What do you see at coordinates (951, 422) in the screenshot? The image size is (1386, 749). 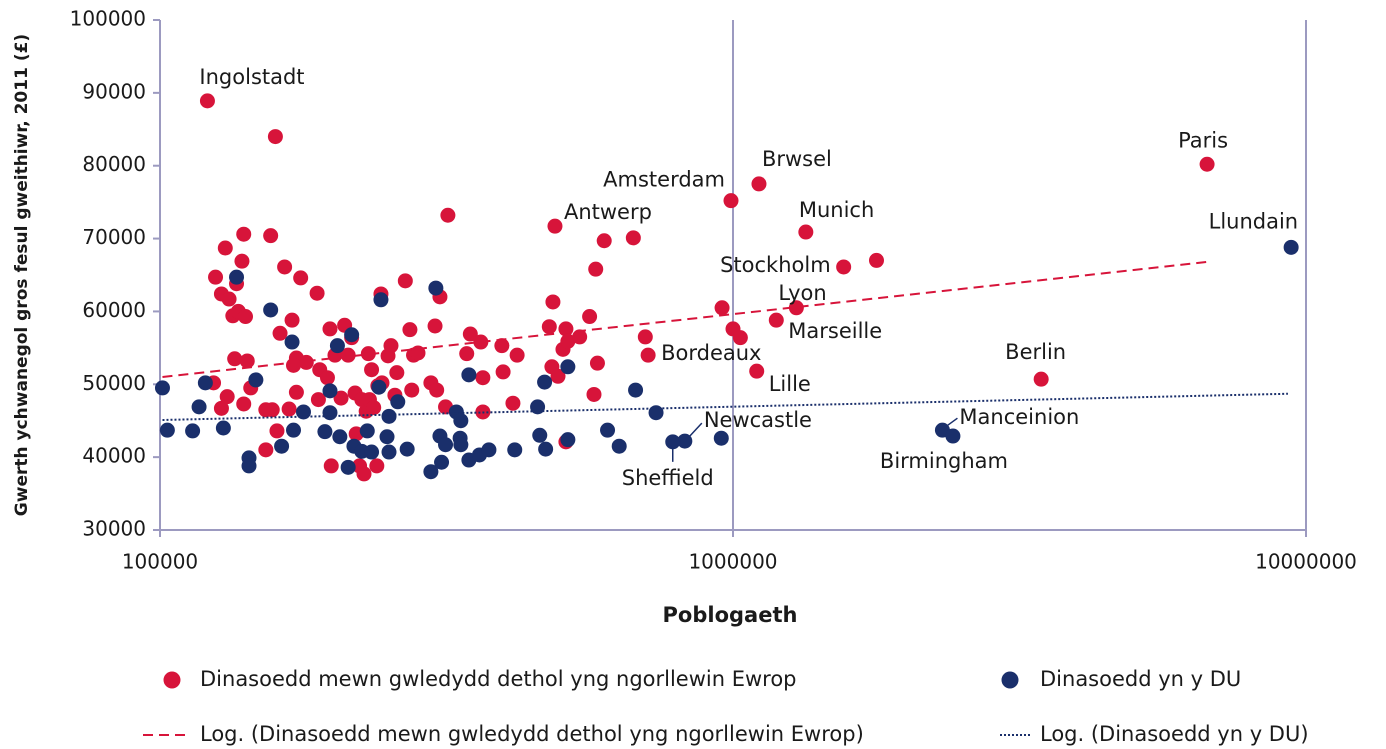 I see `leader-line` at bounding box center [951, 422].